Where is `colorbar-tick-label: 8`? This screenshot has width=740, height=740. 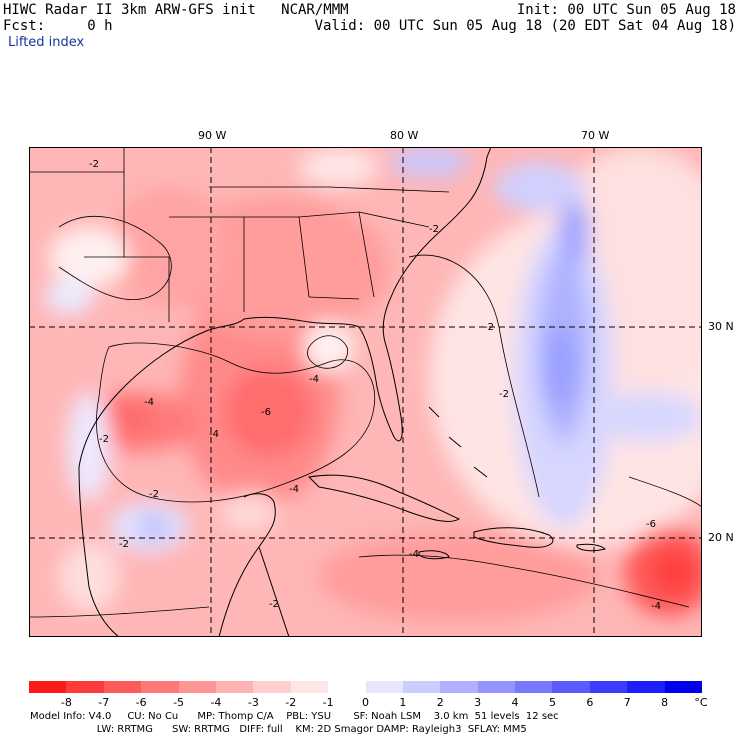
colorbar-tick-label: 8 is located at coordinates (665, 702).